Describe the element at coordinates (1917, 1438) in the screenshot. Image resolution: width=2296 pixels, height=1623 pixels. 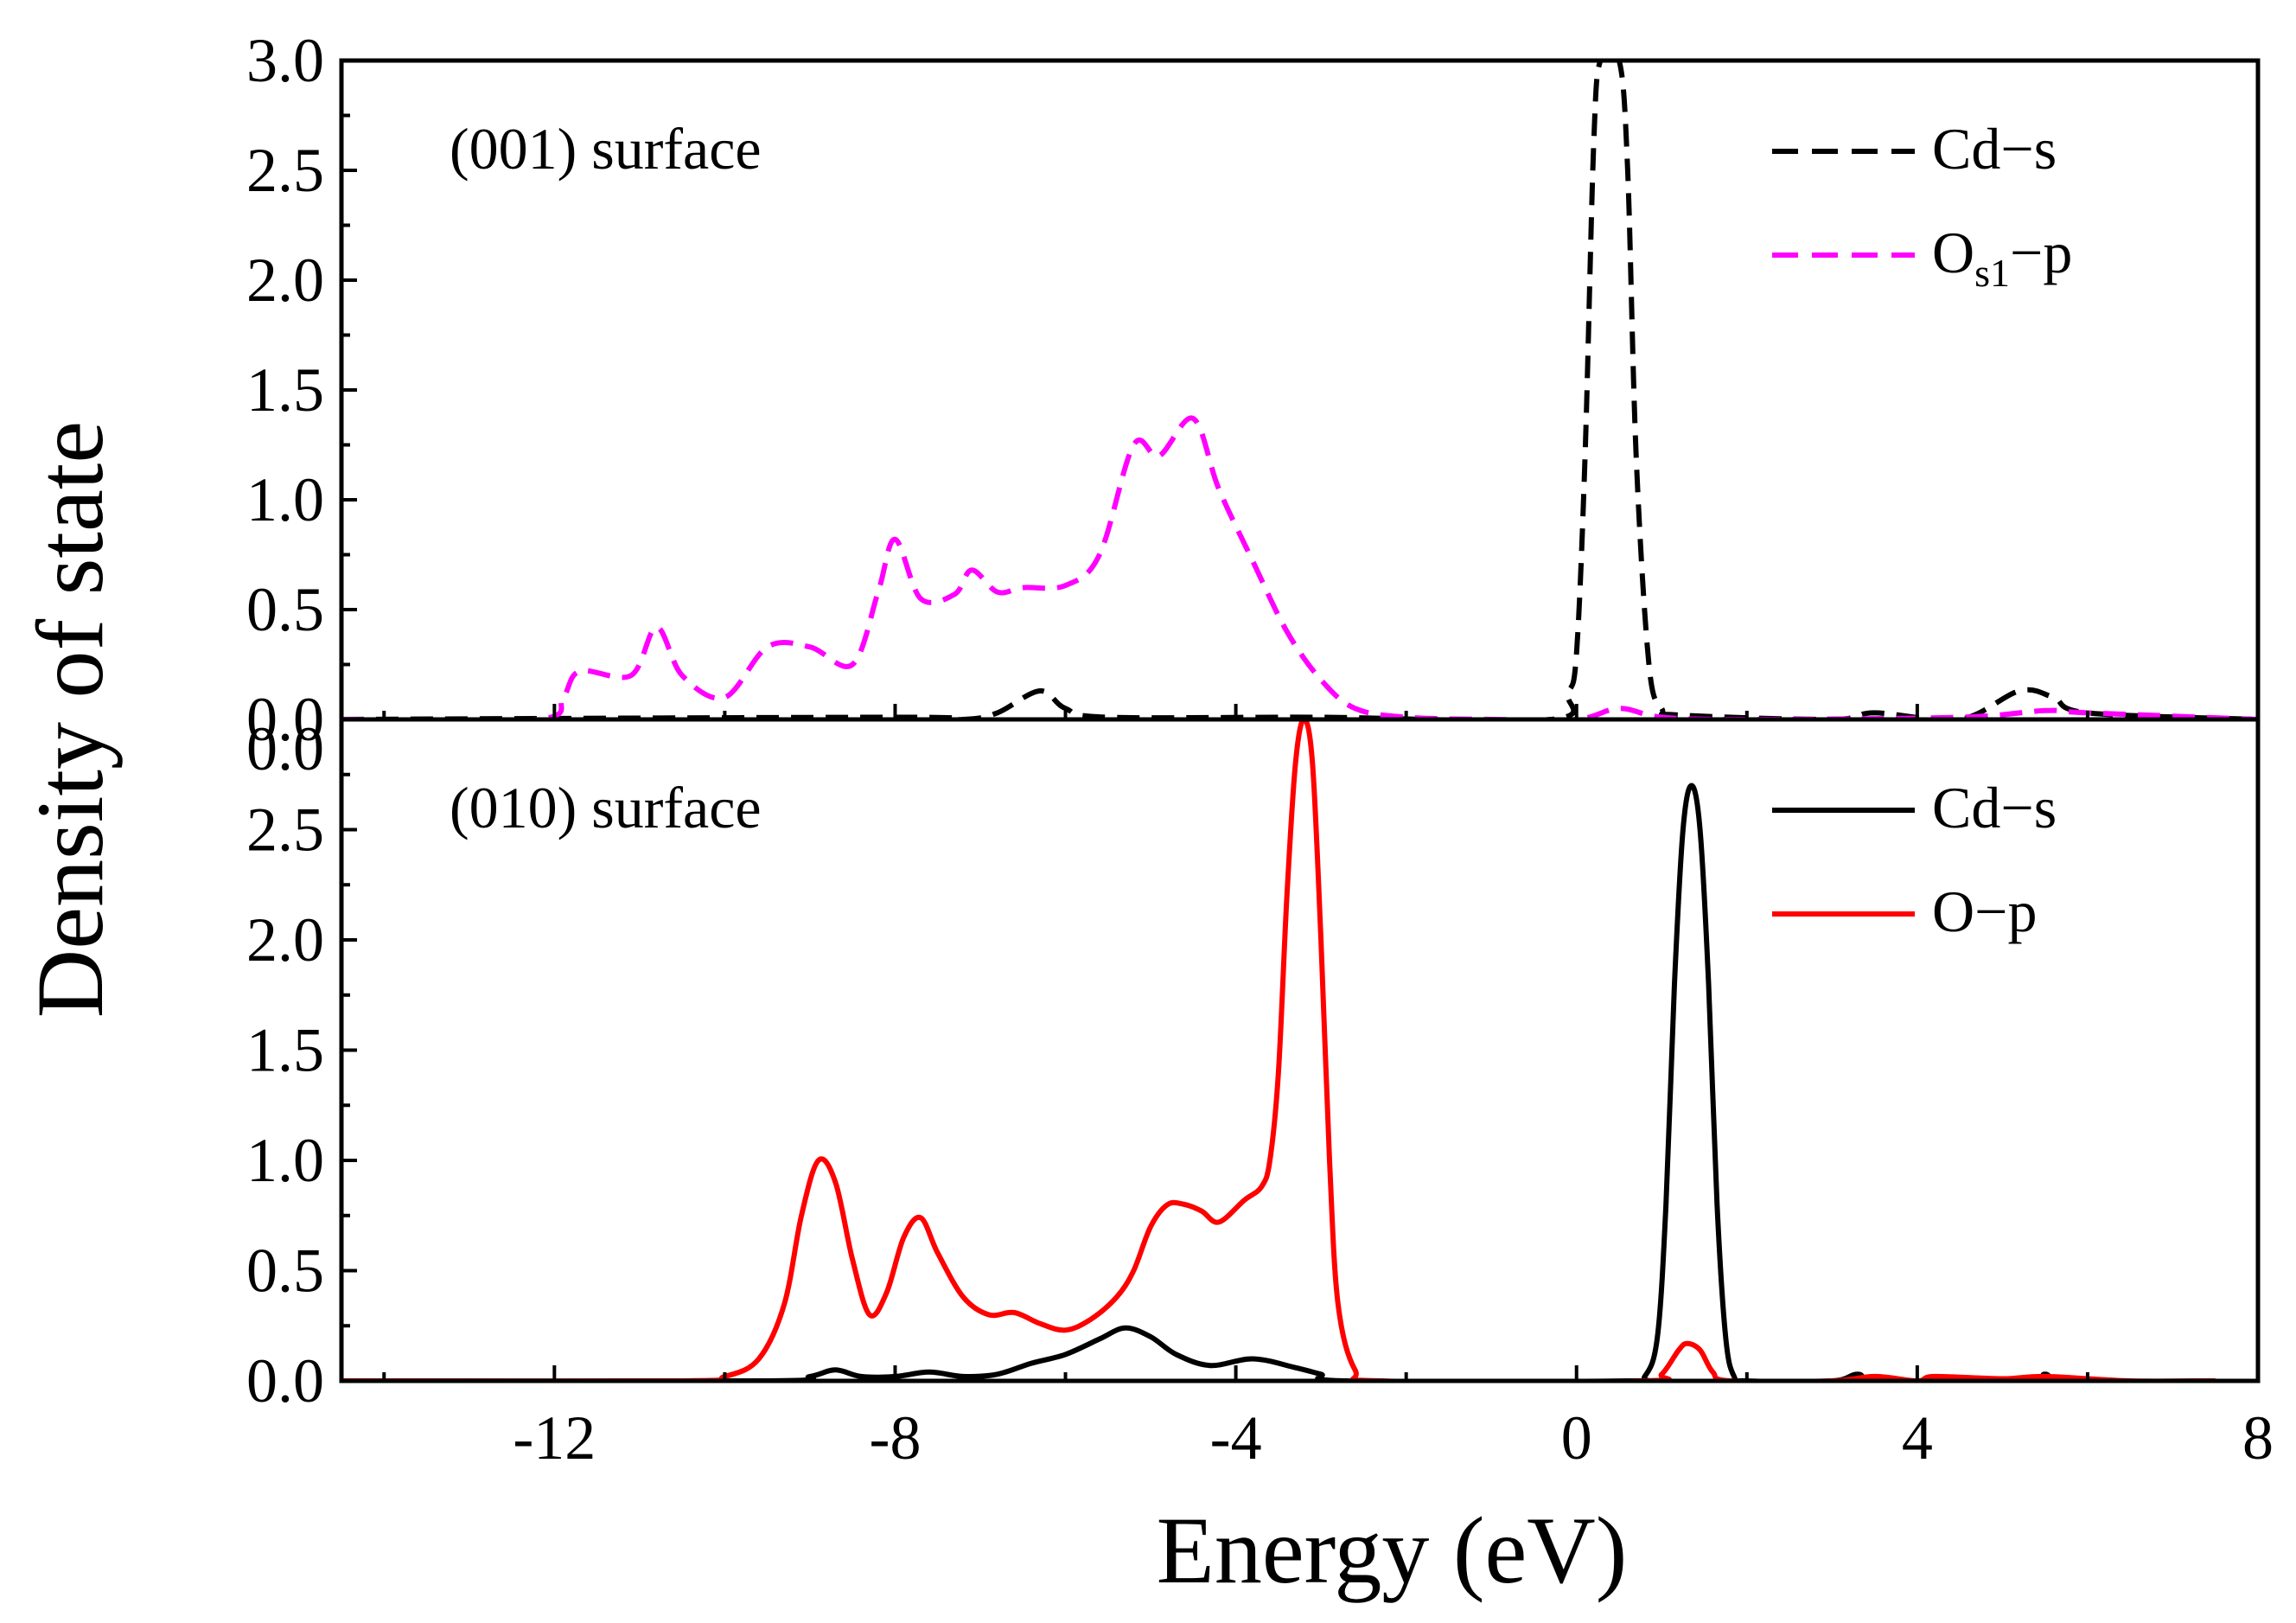
I see `x-tick-label: 4` at that location.